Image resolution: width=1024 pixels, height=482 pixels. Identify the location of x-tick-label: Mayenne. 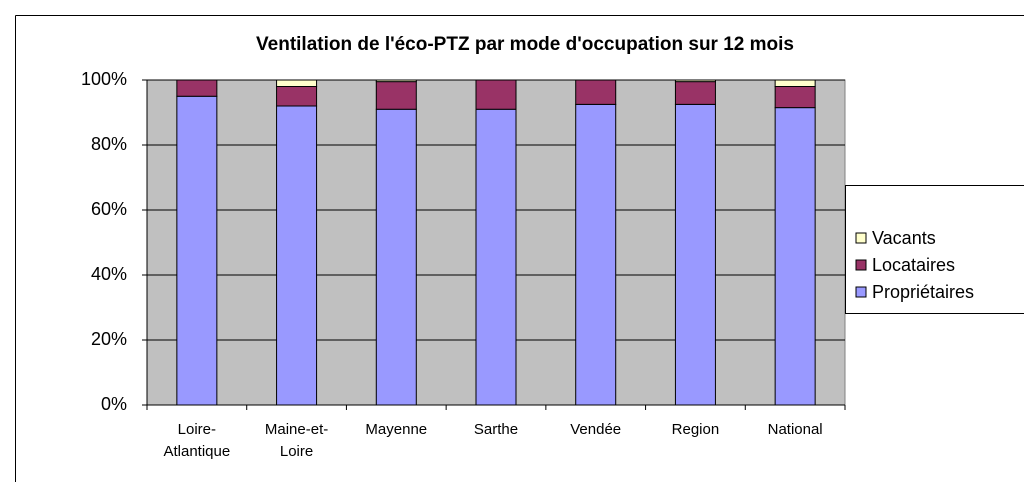
(396, 429).